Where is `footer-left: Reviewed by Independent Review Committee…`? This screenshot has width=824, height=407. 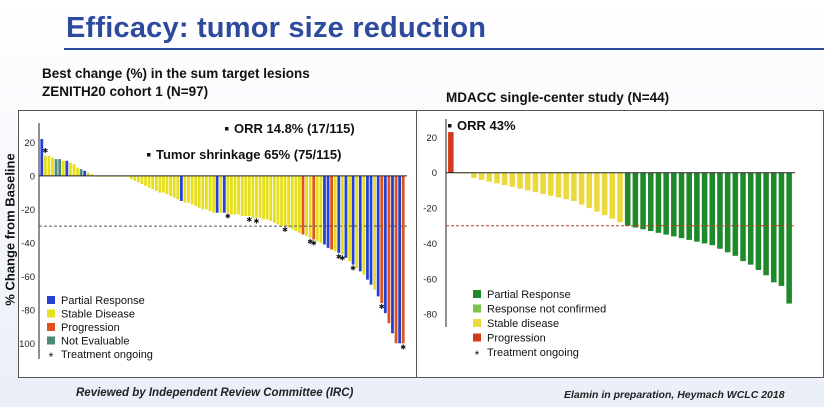
footer-left: Reviewed by Independent Review Committee… is located at coordinates (215, 393).